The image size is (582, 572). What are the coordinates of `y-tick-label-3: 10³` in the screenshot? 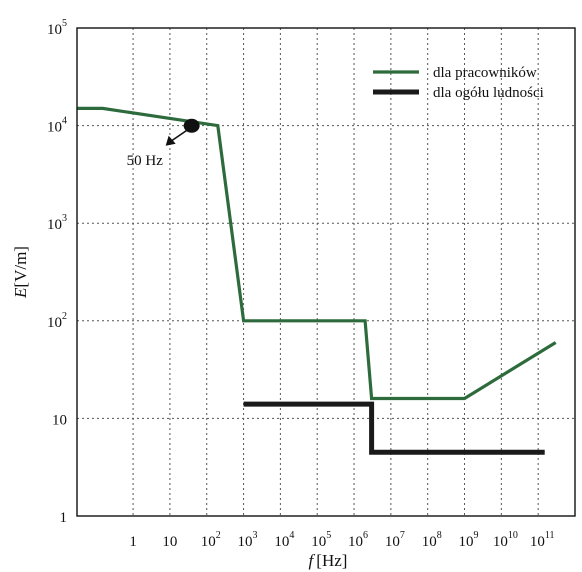 It's located at (57, 223).